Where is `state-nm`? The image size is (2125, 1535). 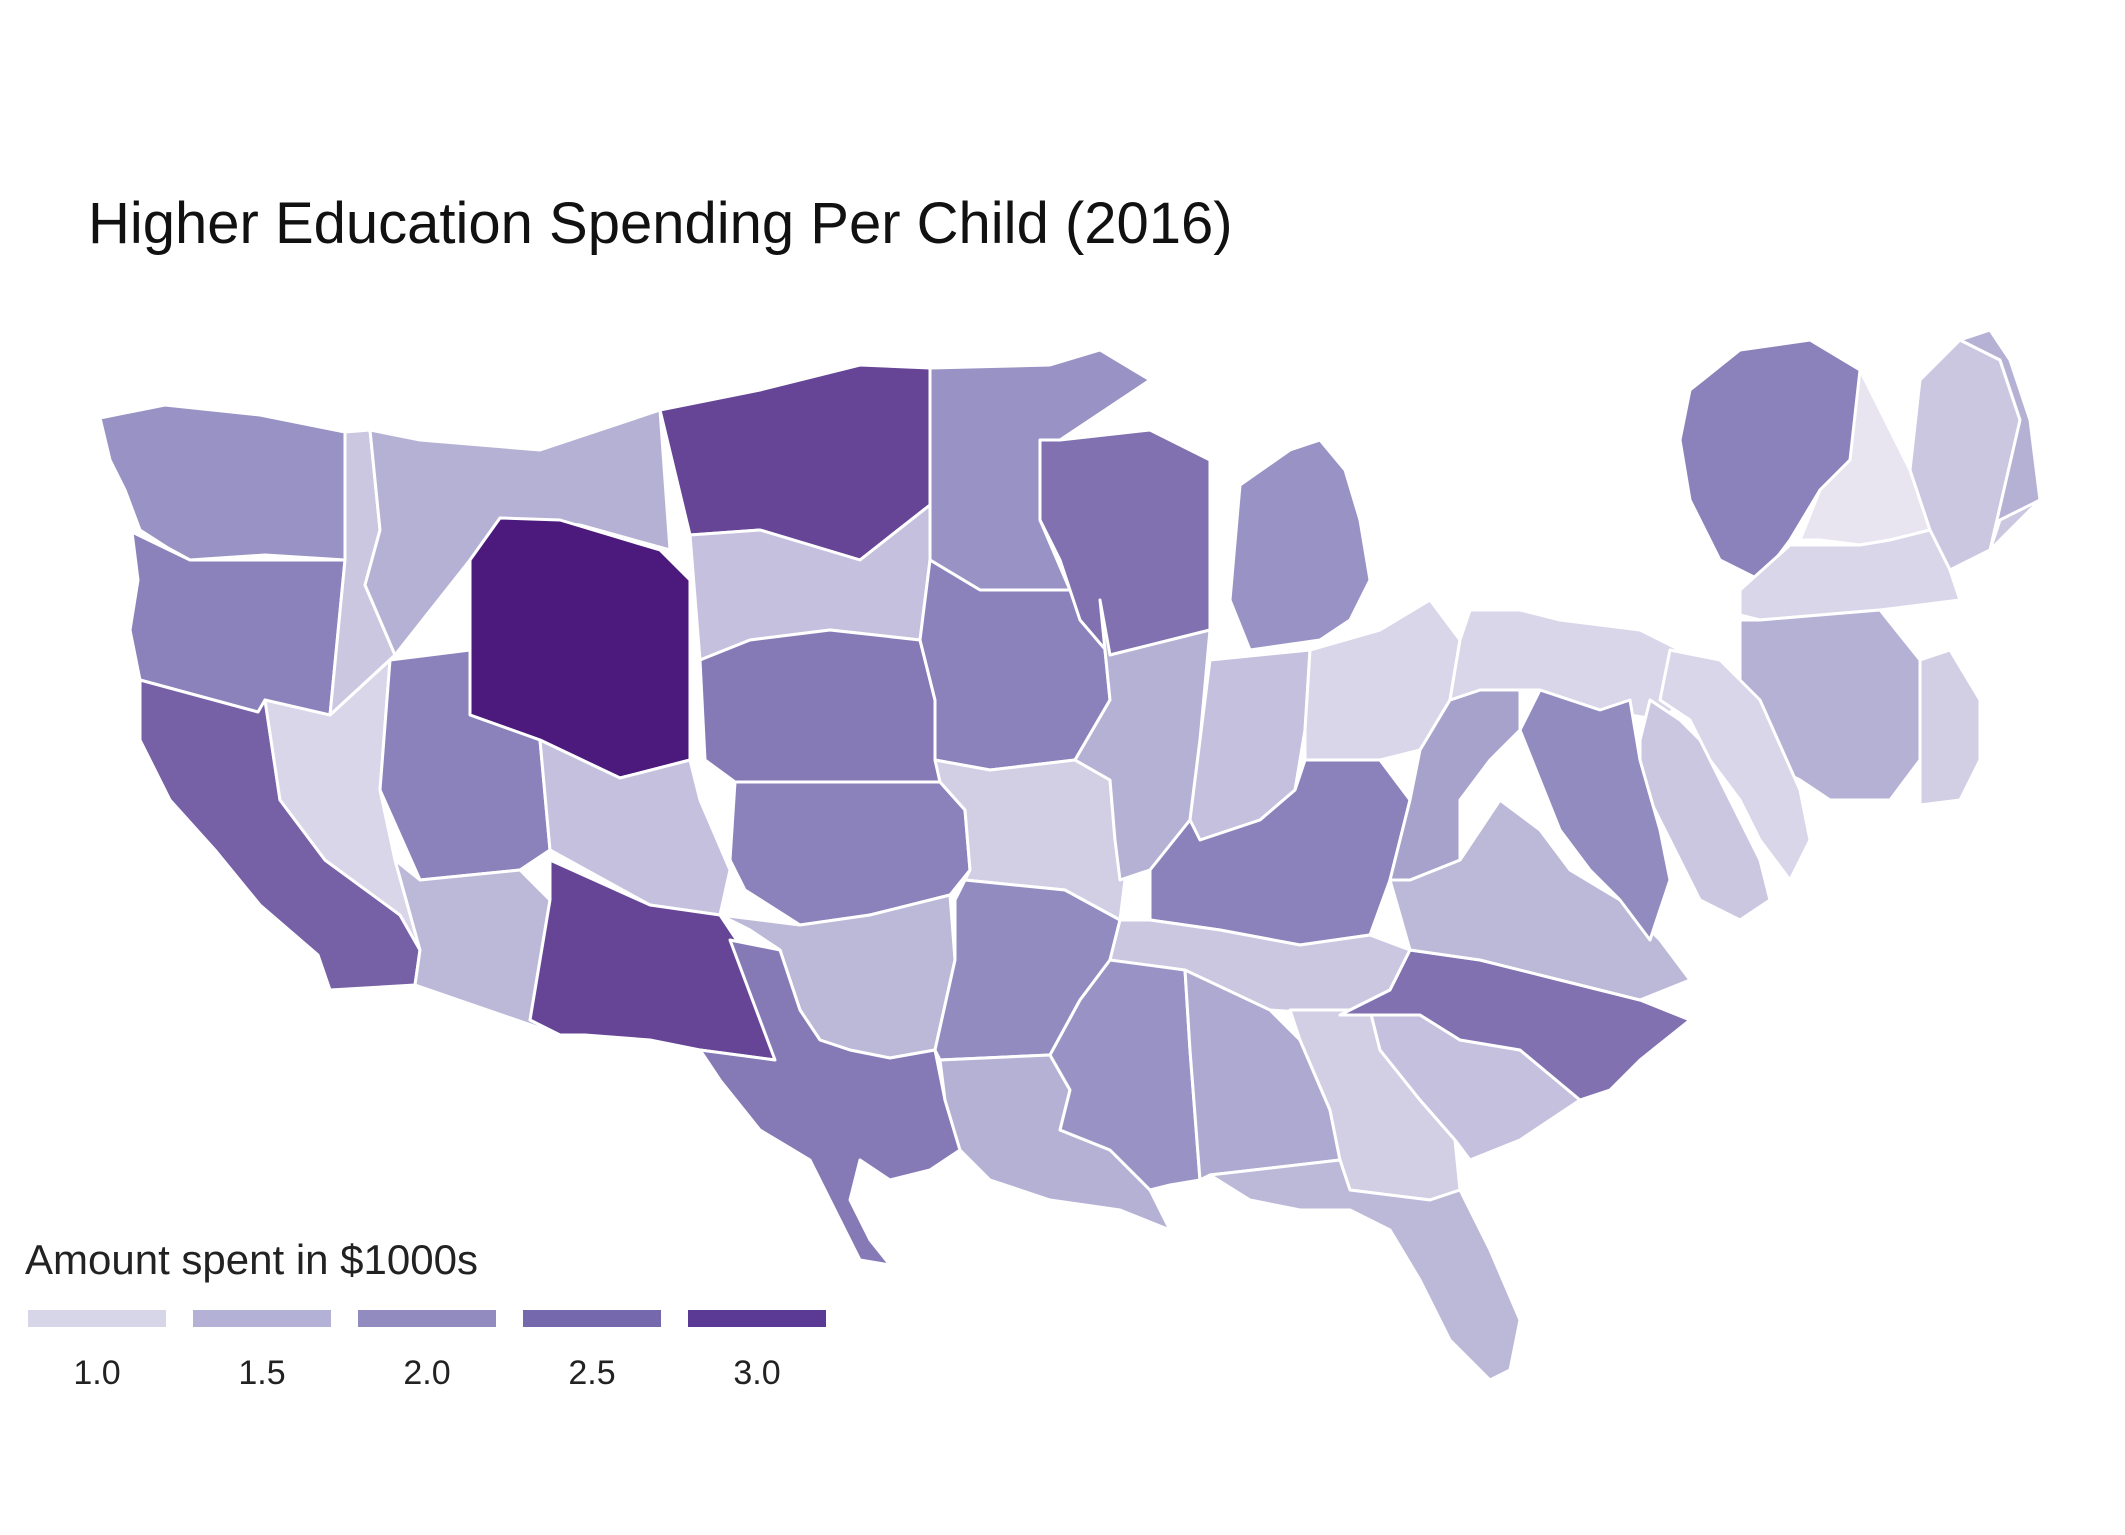 state-nm is located at coordinates (652, 960).